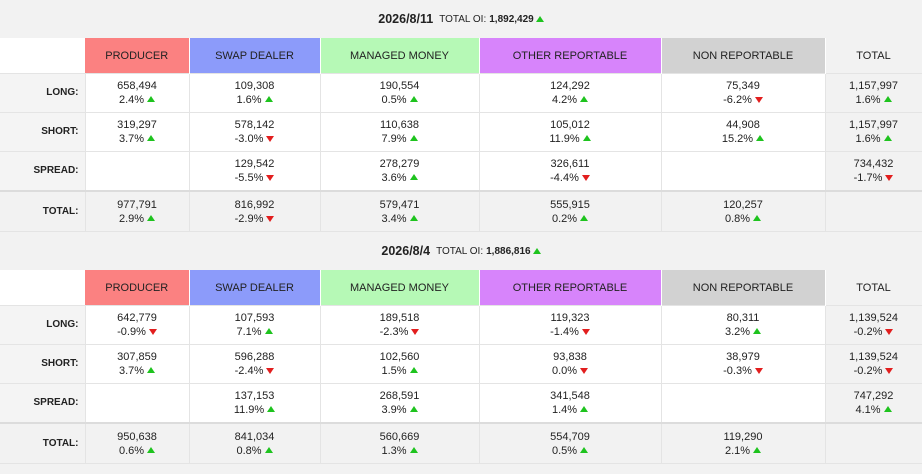  I want to click on cell-long-other-reportable: 119,323 -1.4%, so click(570, 325).